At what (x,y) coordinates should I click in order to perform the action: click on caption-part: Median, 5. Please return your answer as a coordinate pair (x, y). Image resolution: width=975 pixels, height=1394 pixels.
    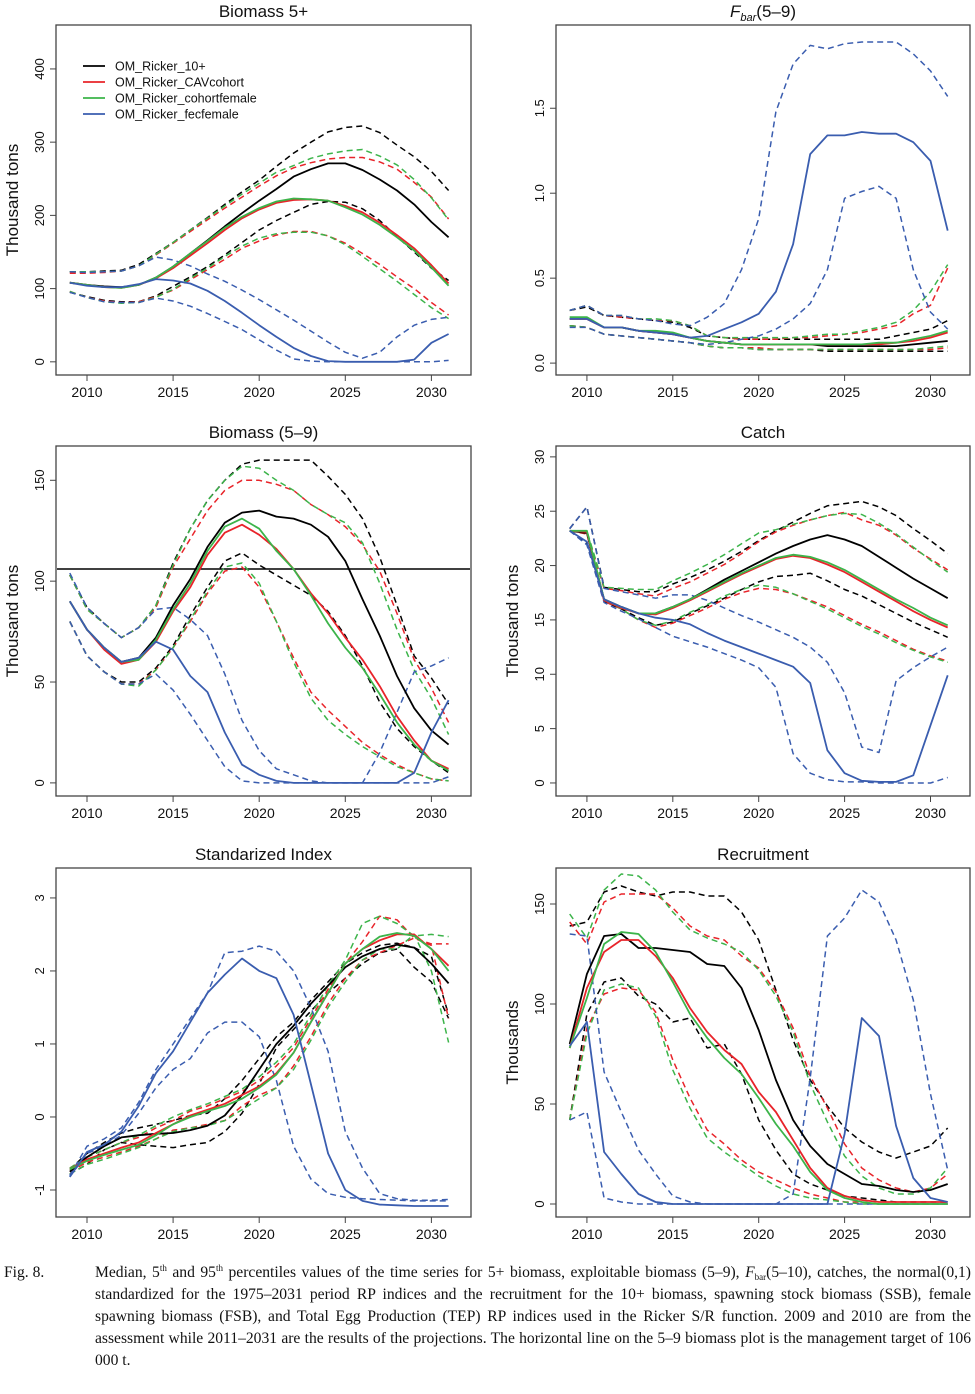
    Looking at the image, I should click on (127, 1272).